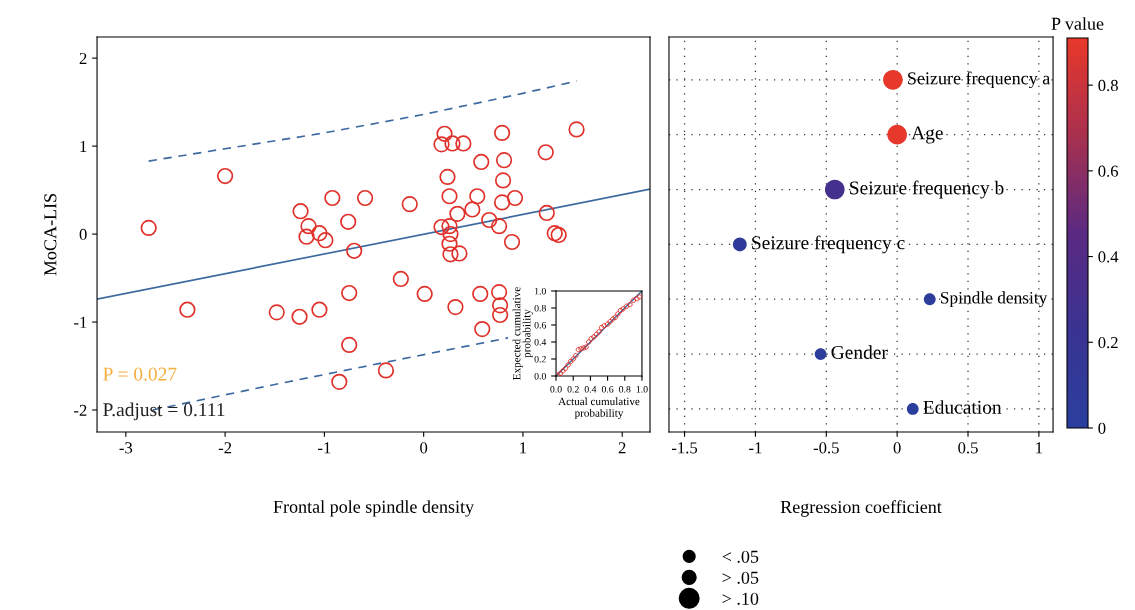  Describe the element at coordinates (50, 235) in the screenshot. I see `y-axis-title: MoCA-LIS` at that location.